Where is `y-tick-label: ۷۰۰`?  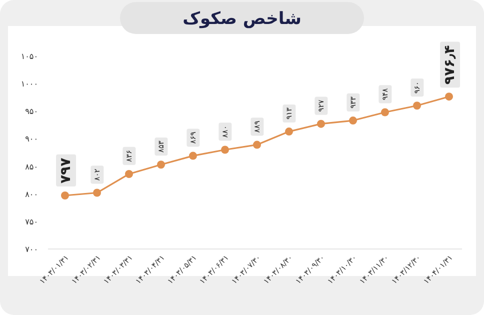 y-tick-label: ۷۰۰ is located at coordinates (31, 249).